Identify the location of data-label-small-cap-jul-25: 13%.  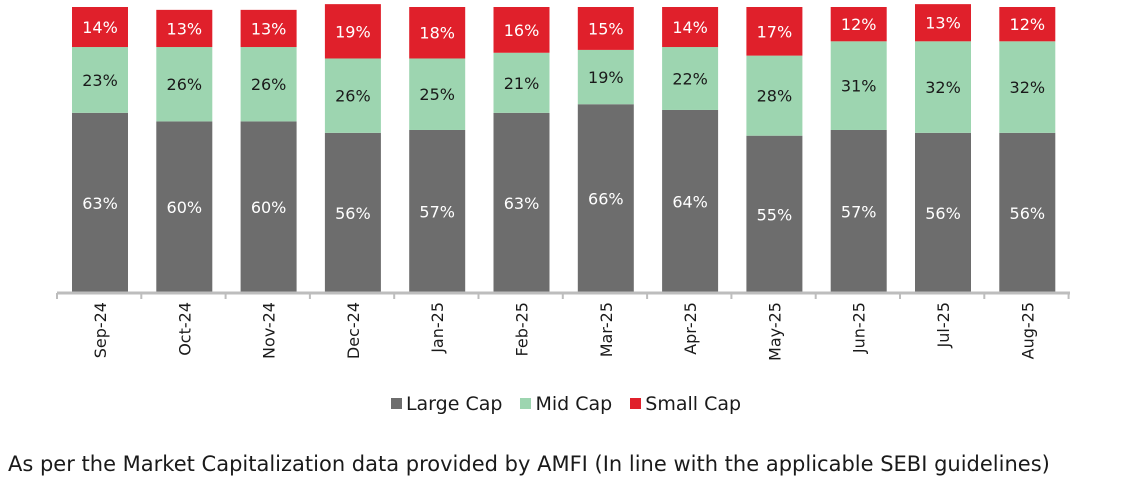
(943, 23).